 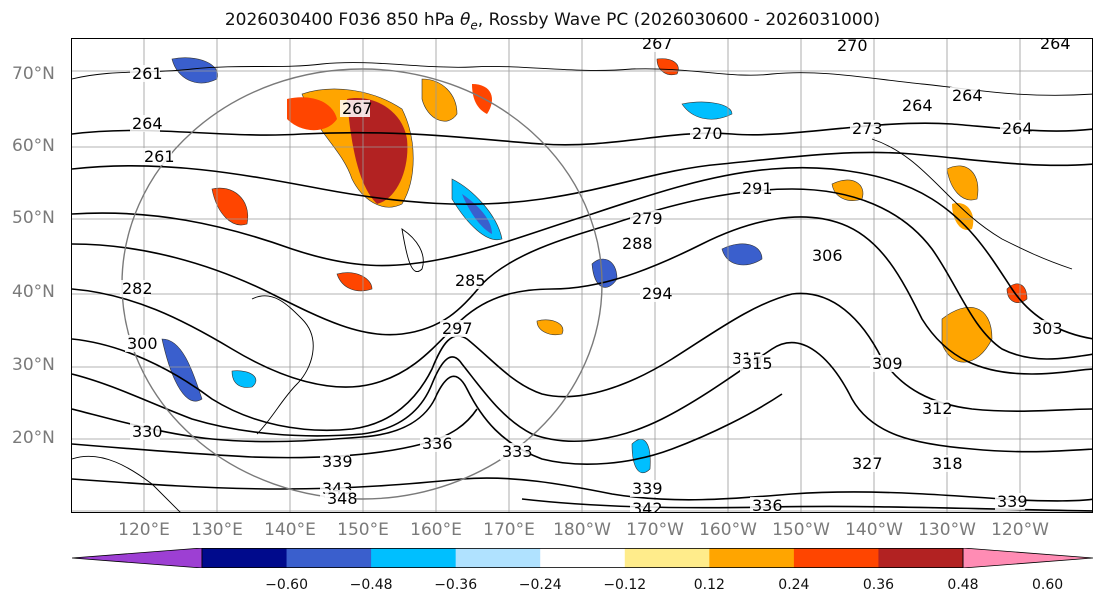 I want to click on contour-label: 306, so click(x=827, y=255).